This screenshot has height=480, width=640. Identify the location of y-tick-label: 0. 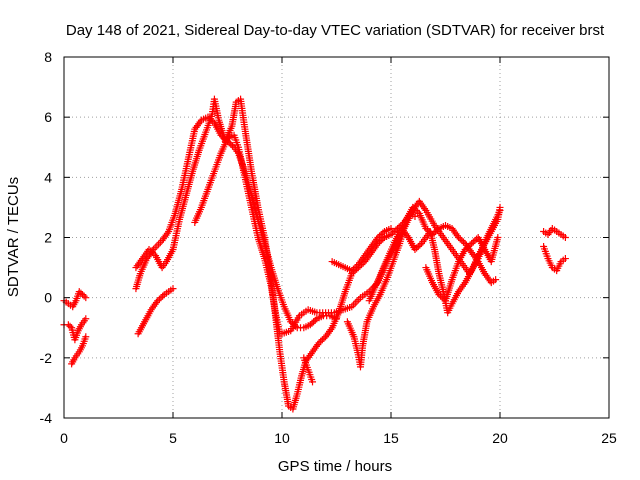
(48, 298).